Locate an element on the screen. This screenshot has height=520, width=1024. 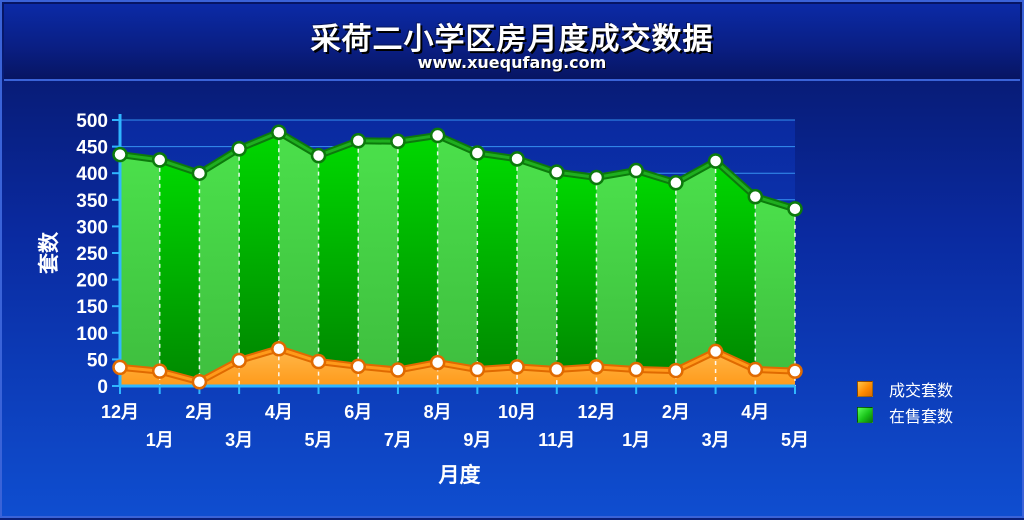
chart-title: 采荷二小学区房月度成交数据 is located at coordinates (512, 39).